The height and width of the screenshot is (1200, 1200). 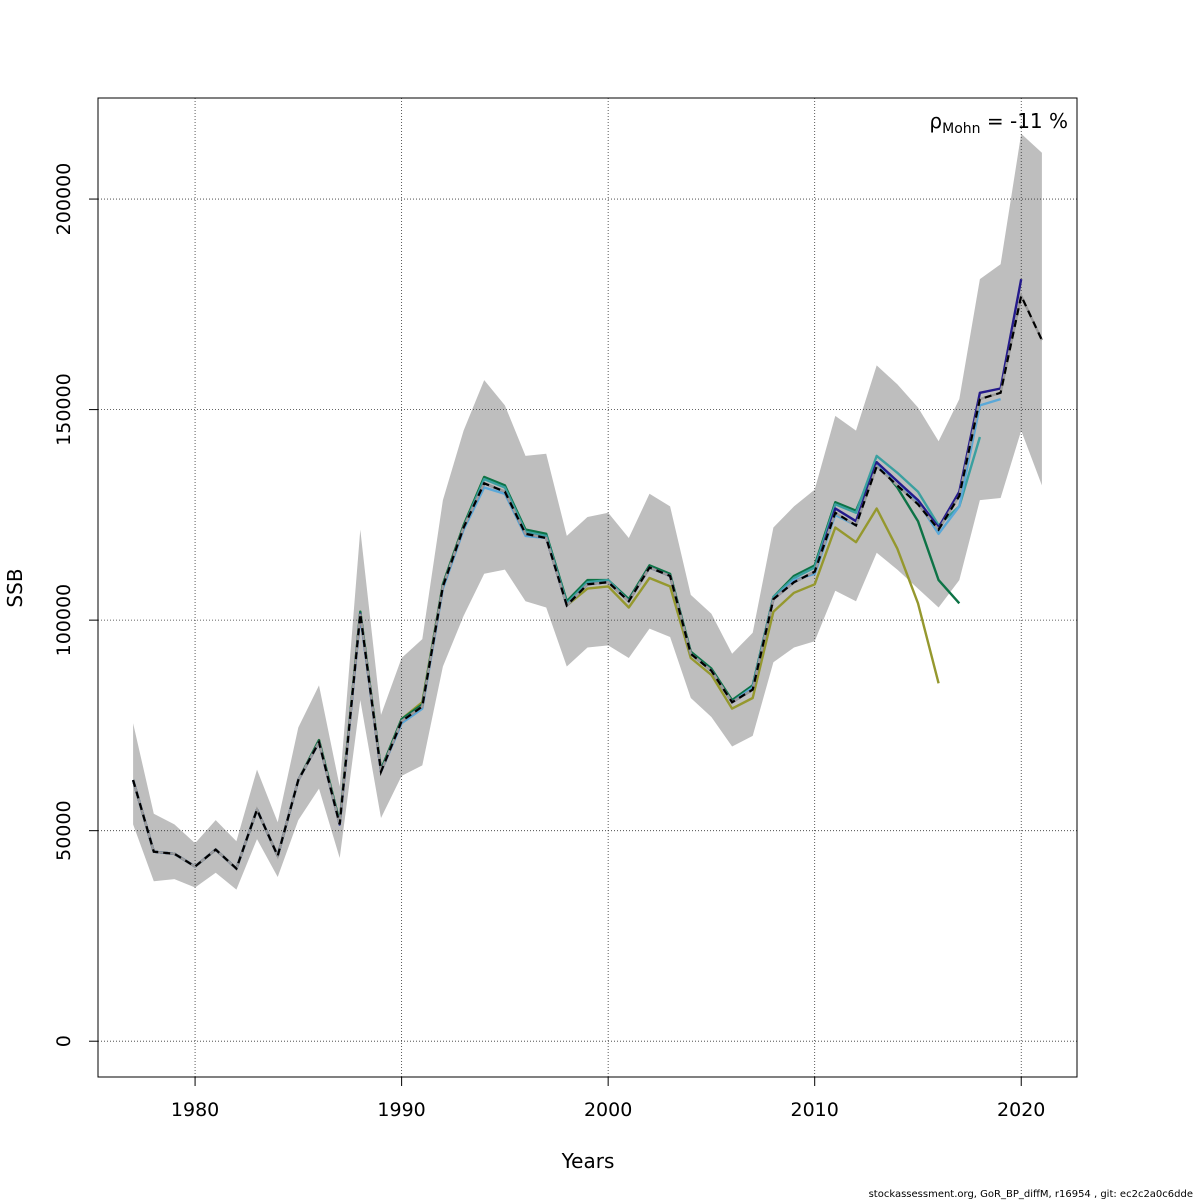 What do you see at coordinates (64, 620) in the screenshot?
I see `y-tick-label: 100000` at bounding box center [64, 620].